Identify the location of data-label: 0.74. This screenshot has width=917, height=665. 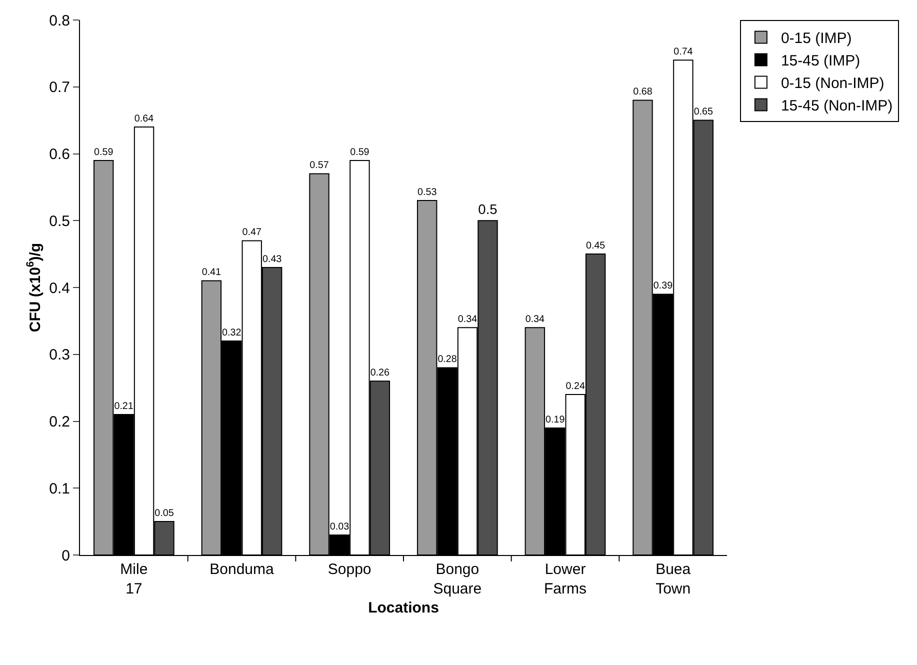
(684, 52).